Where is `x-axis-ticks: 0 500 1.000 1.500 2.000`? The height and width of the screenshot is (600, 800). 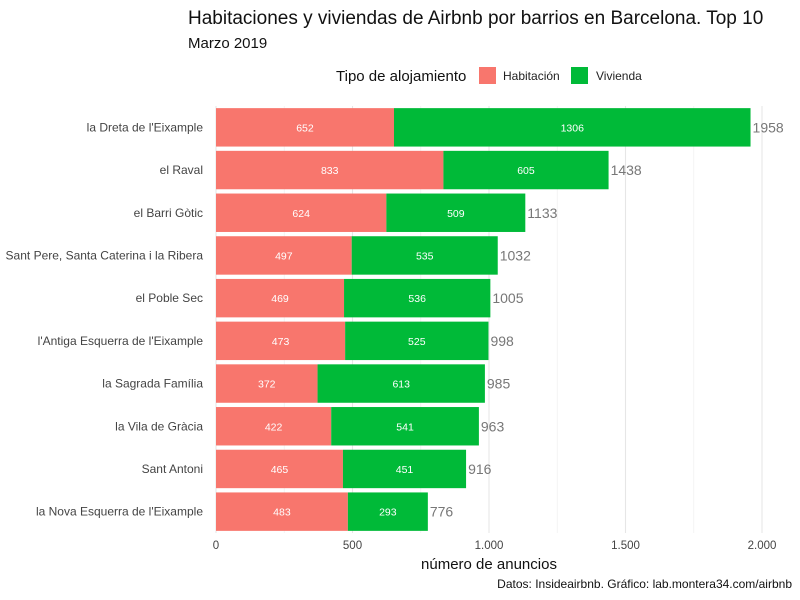
x-axis-ticks: 0 500 1.000 1.500 2.000 is located at coordinates (495, 546).